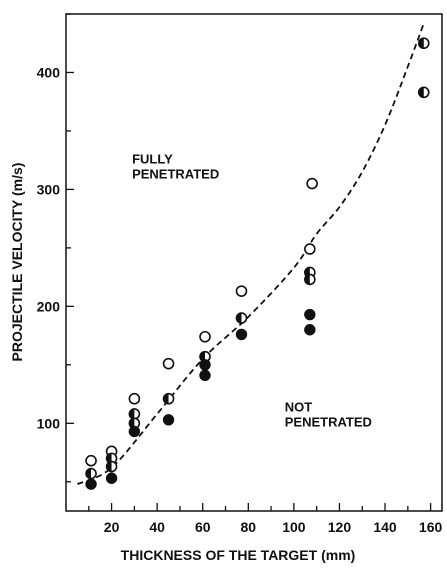 This screenshot has width=447, height=568. I want to click on y-tick-label: 100, so click(49, 423).